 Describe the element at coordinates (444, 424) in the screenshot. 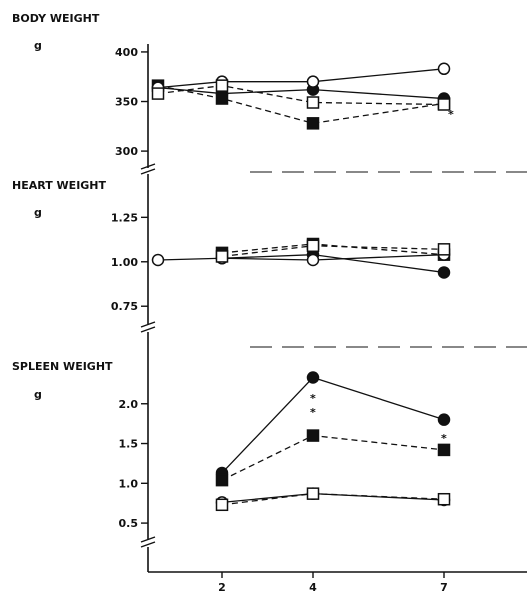

I see `spleen-significance-star-3: *` at that location.